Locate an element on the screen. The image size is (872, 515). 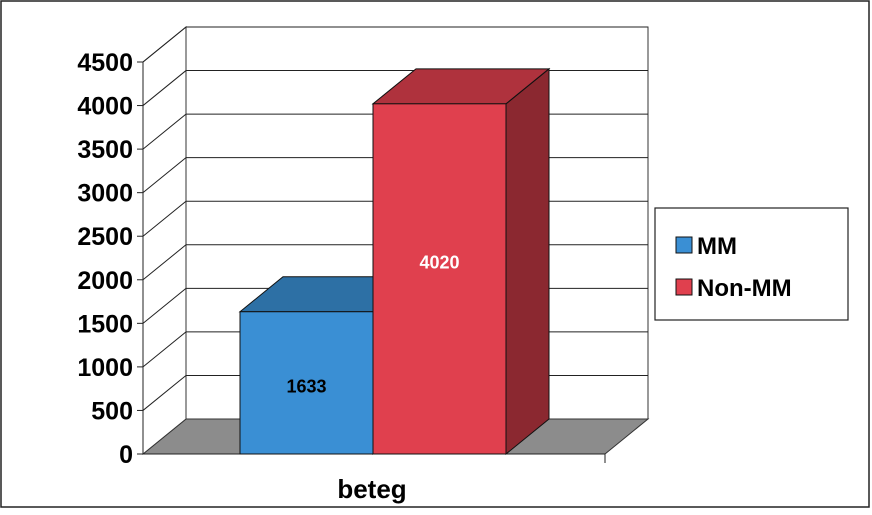
y-tick-label: 0 is located at coordinates (126, 455).